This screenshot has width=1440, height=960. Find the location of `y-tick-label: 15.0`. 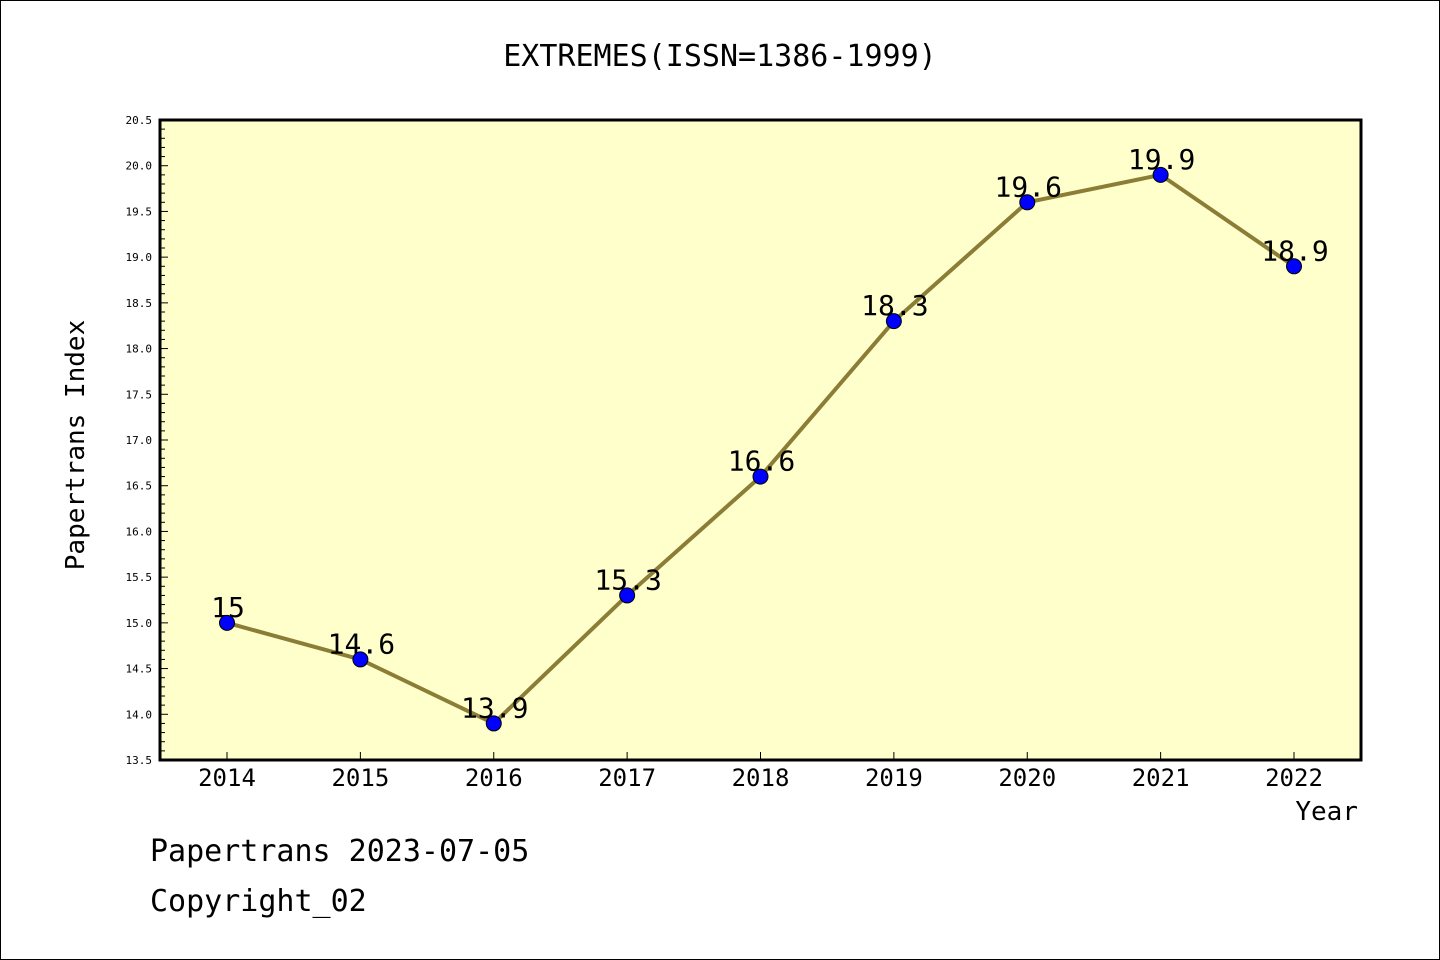

y-tick-label: 15.0 is located at coordinates (139, 623).